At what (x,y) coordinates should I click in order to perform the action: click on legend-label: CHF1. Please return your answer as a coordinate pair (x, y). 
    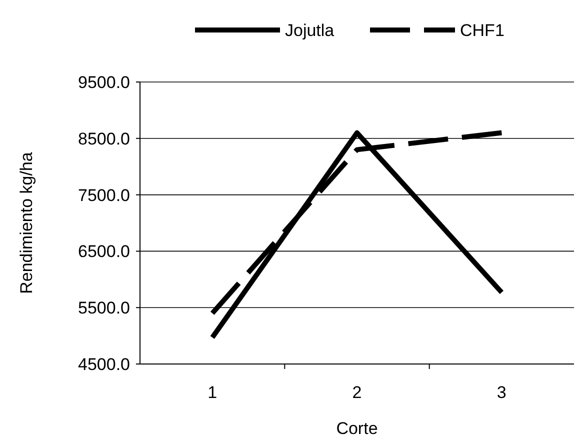
    Looking at the image, I should click on (482, 30).